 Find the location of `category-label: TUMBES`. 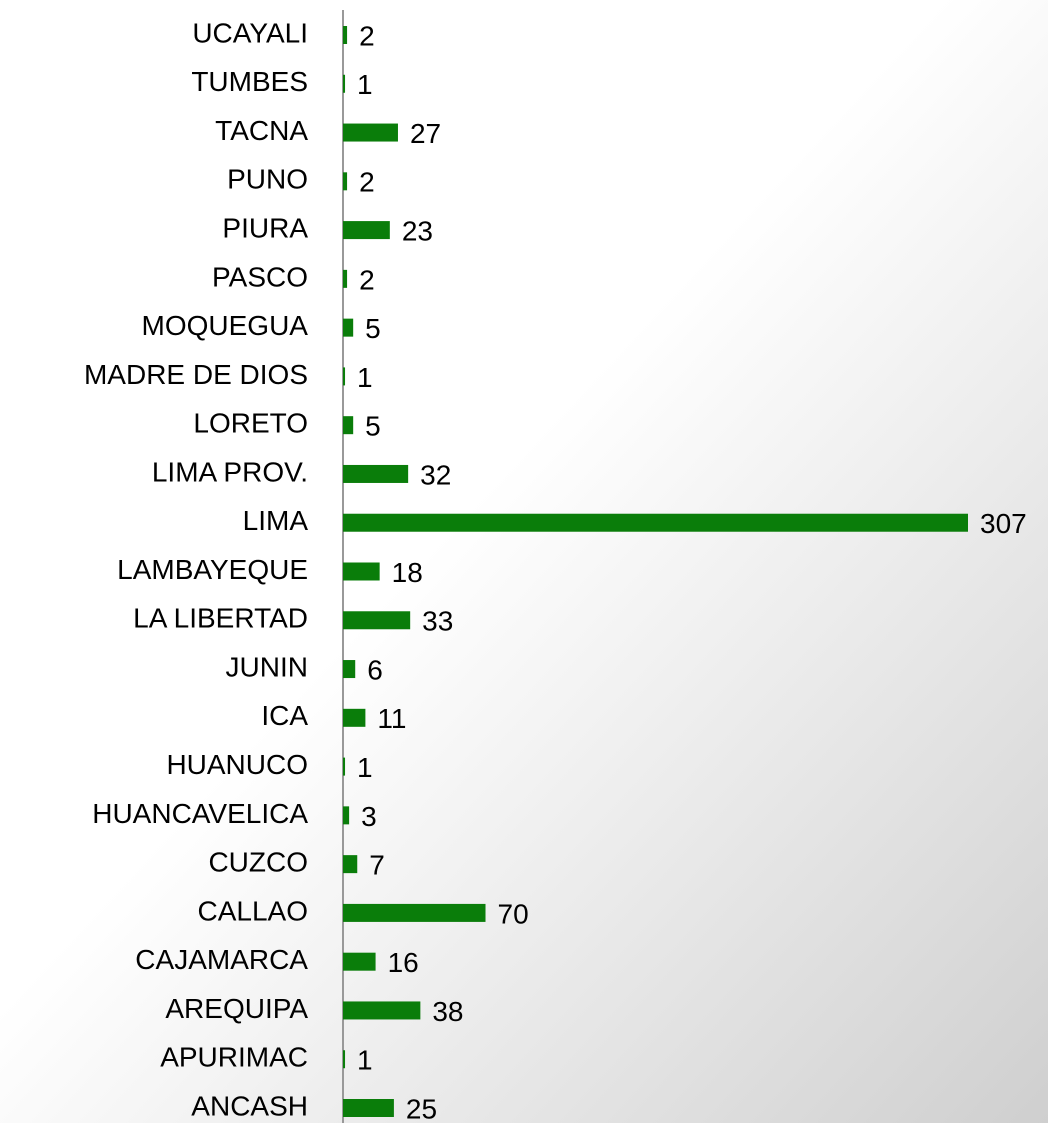

category-label: TUMBES is located at coordinates (249, 81).